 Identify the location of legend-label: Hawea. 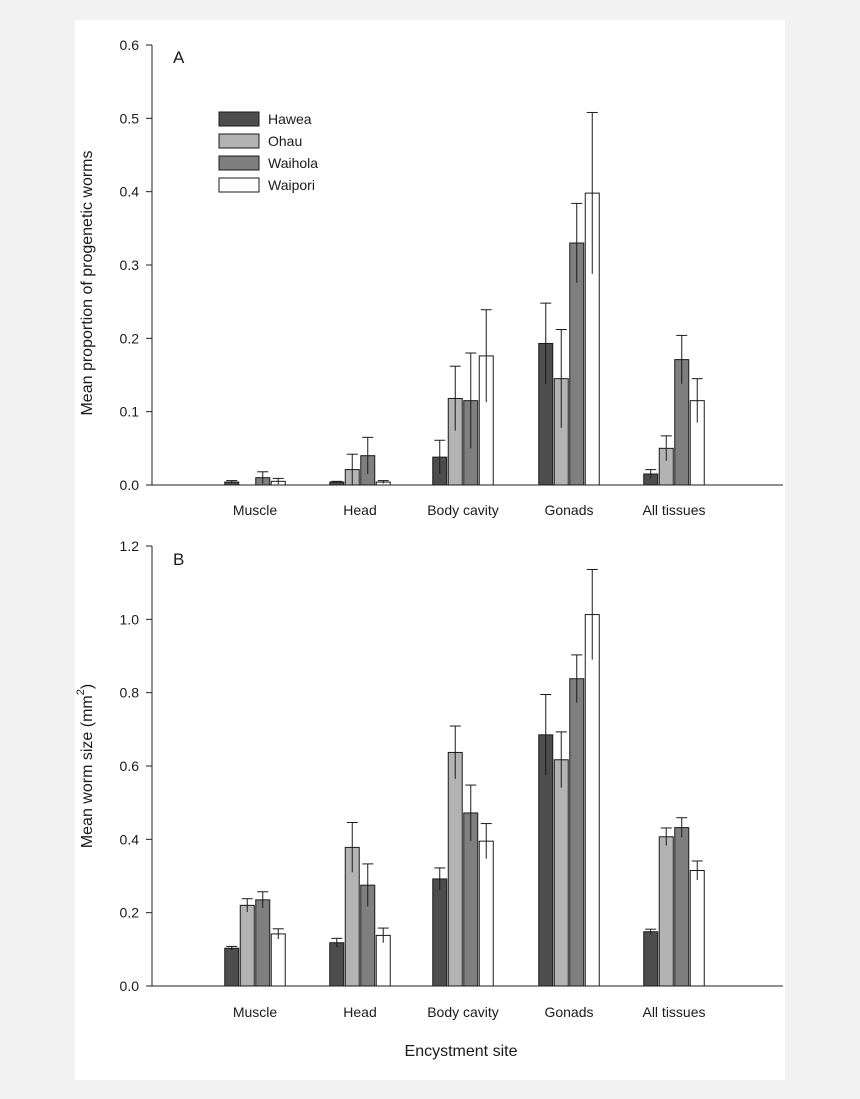
(290, 119).